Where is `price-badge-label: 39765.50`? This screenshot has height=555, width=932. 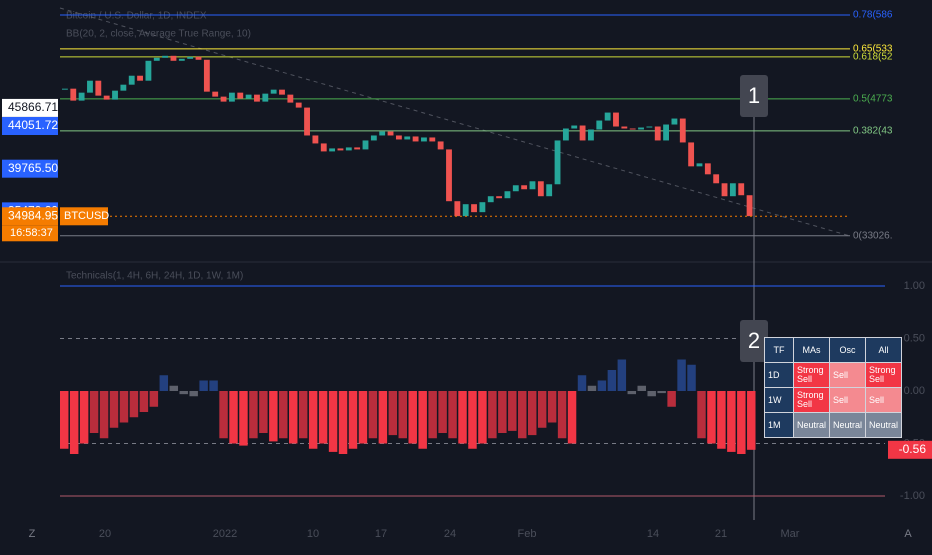 price-badge-label: 39765.50 is located at coordinates (33, 168).